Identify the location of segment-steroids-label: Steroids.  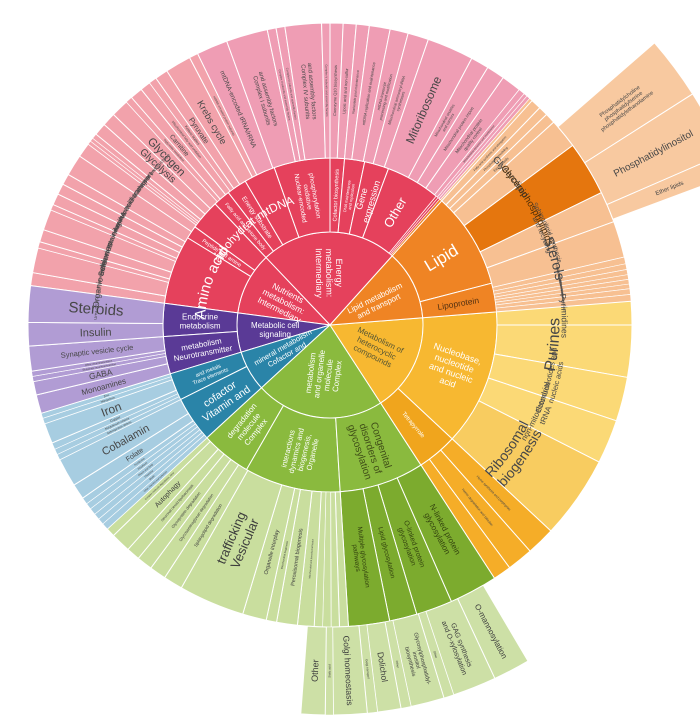
(96, 309).